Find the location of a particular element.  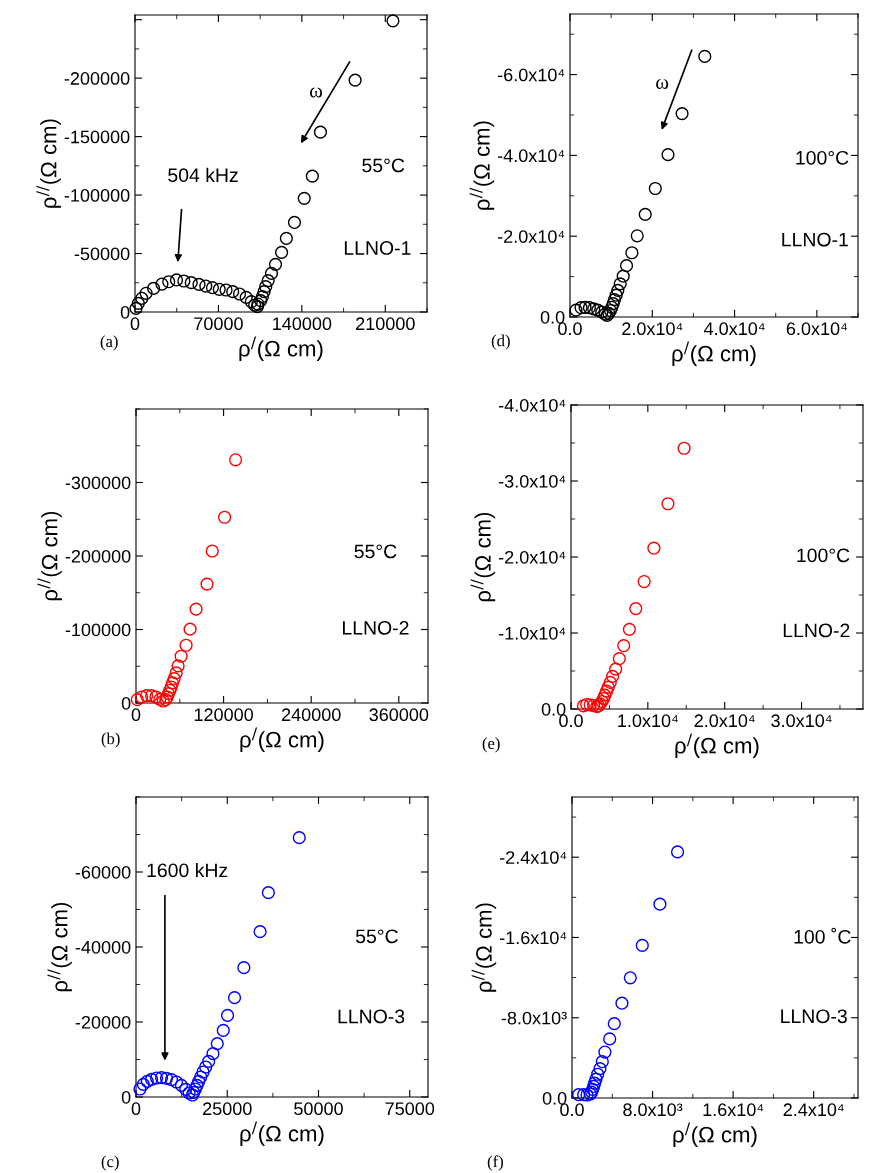

y-tick-label: -20000 is located at coordinates (103, 1022).